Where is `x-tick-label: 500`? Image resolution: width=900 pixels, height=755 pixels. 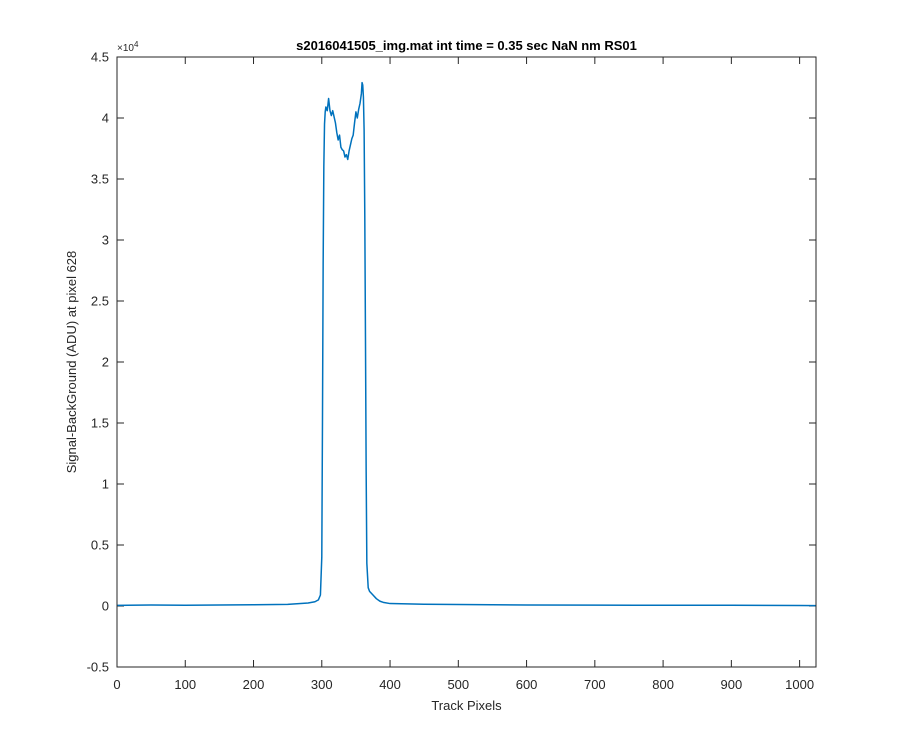 x-tick-label: 500 is located at coordinates (458, 684).